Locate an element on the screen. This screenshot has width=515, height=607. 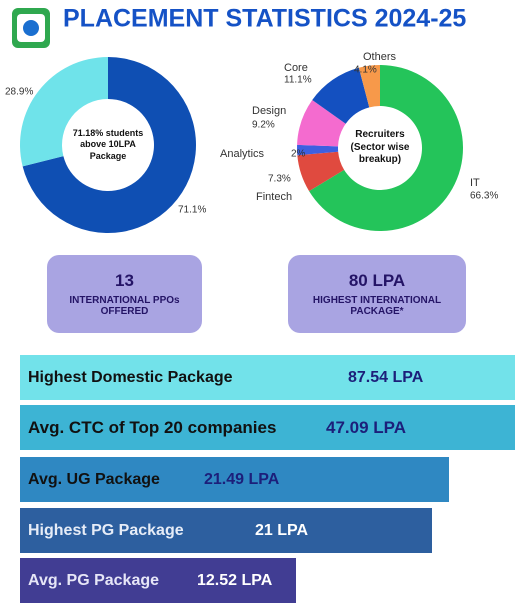
slice-value-label: 9.2% is located at coordinates (263, 125).